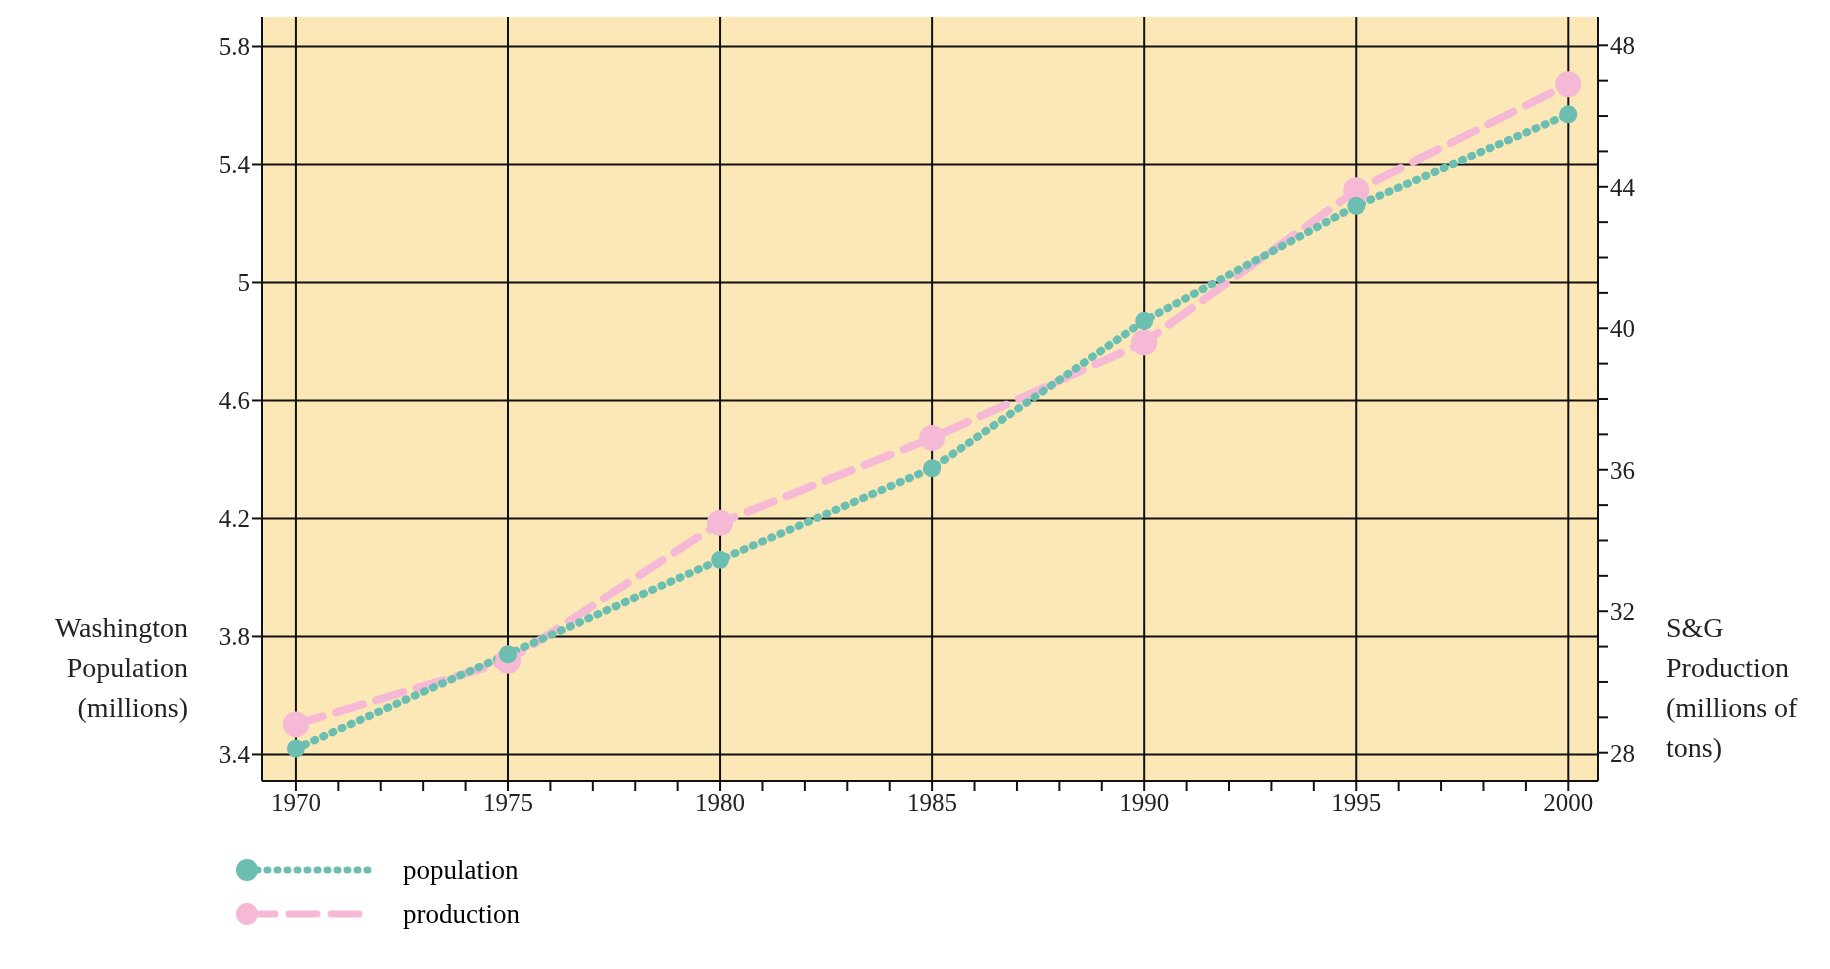 Image resolution: width=1830 pixels, height=969 pixels. I want to click on y-tick-label: 4.2, so click(234, 519).